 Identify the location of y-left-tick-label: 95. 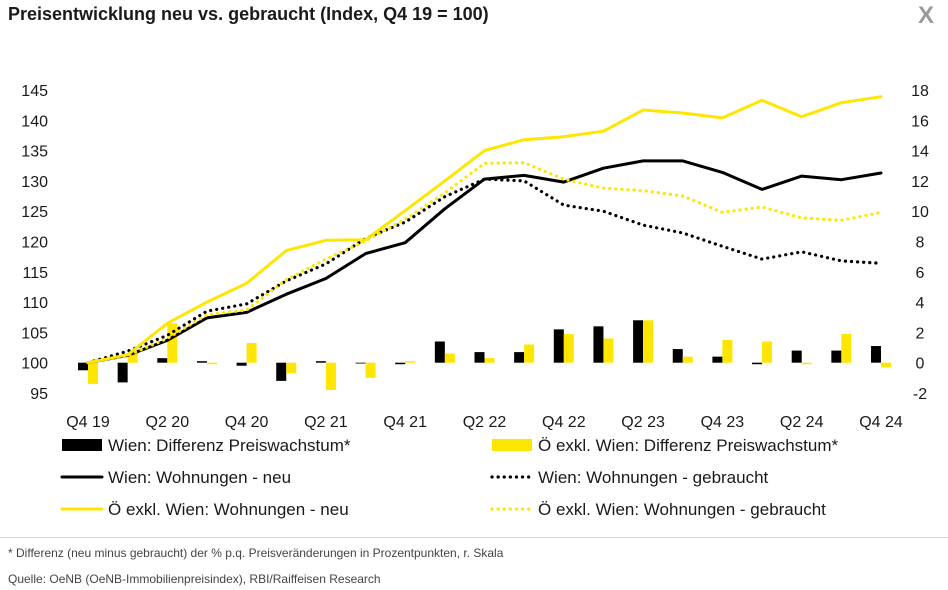
(39, 394).